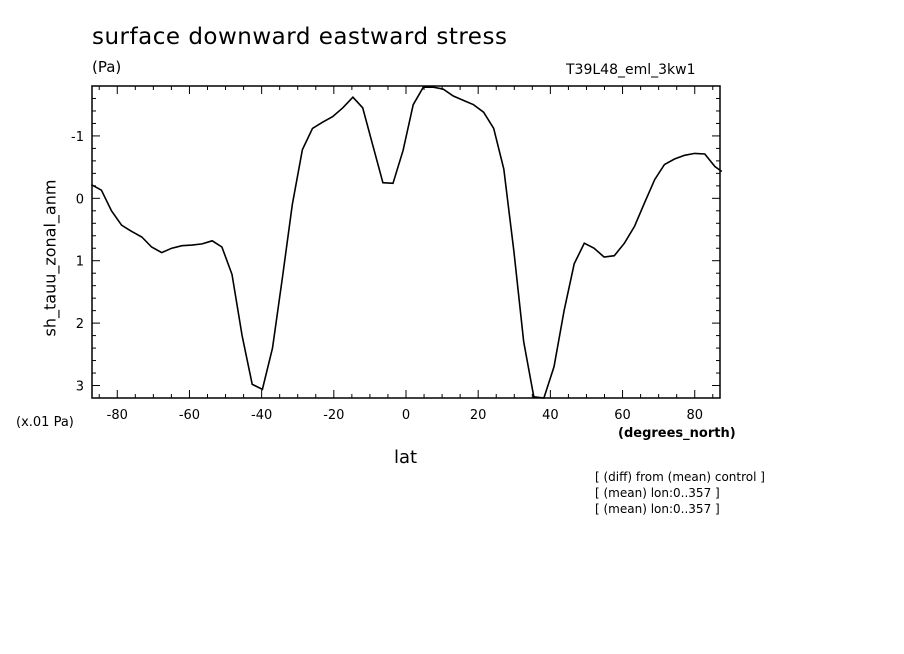 Image resolution: width=904 pixels, height=654 pixels. Describe the element at coordinates (680, 477) in the screenshot. I see `note-diff: [ (diff) from (mean) control ]` at that location.